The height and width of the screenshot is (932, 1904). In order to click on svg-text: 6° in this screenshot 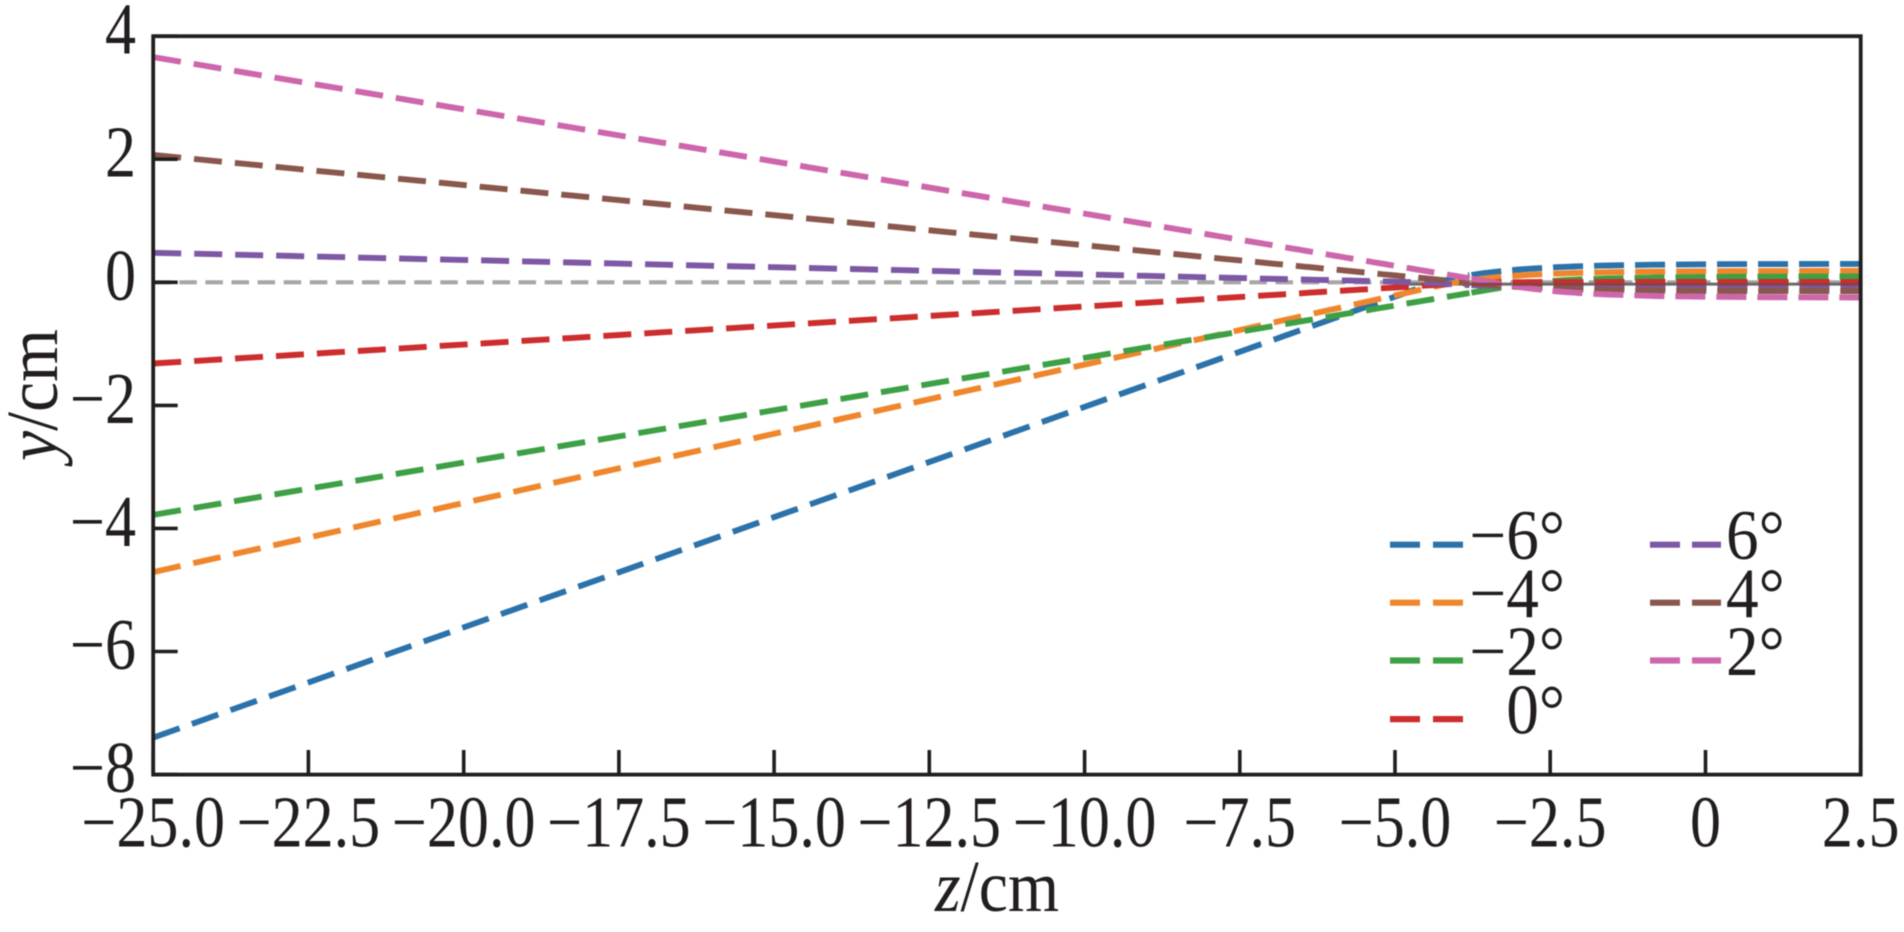, I will do `click(1755, 535)`.